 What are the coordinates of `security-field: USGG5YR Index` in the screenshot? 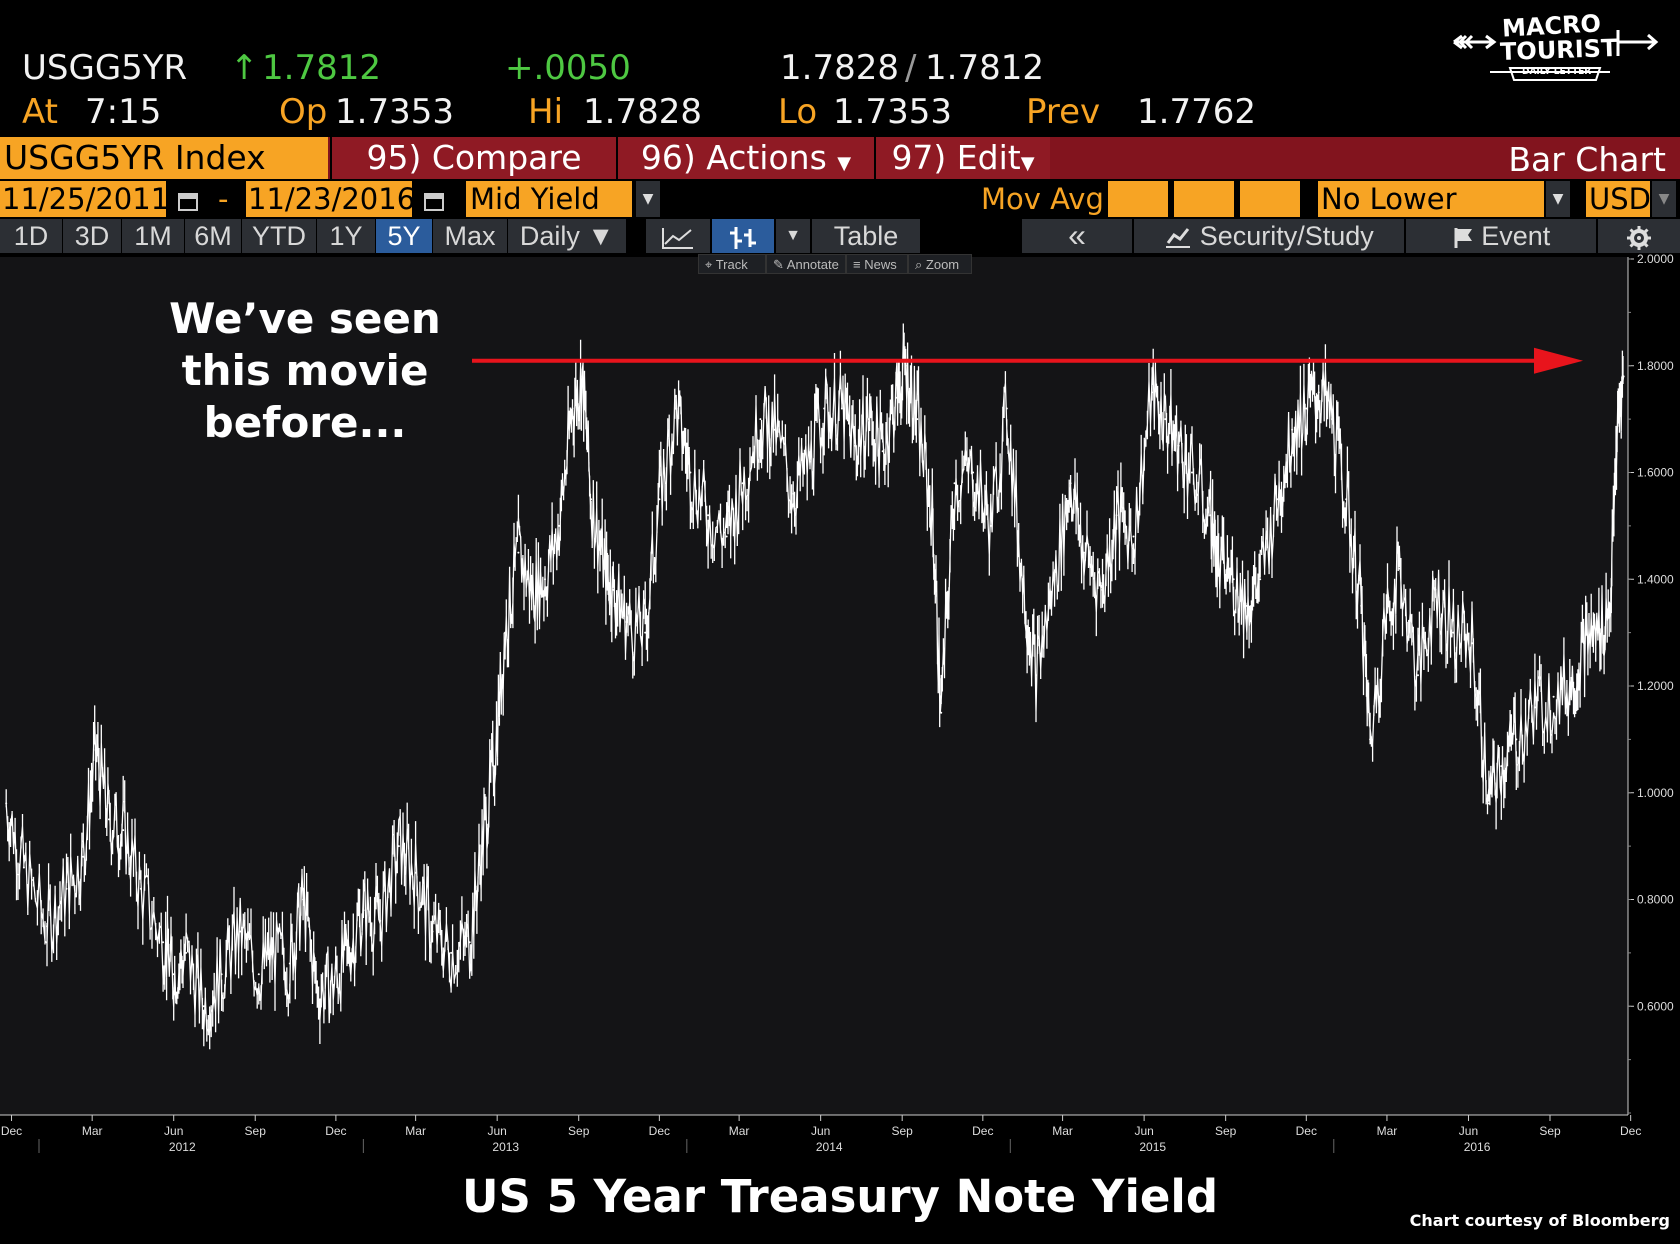 It's located at (164, 158).